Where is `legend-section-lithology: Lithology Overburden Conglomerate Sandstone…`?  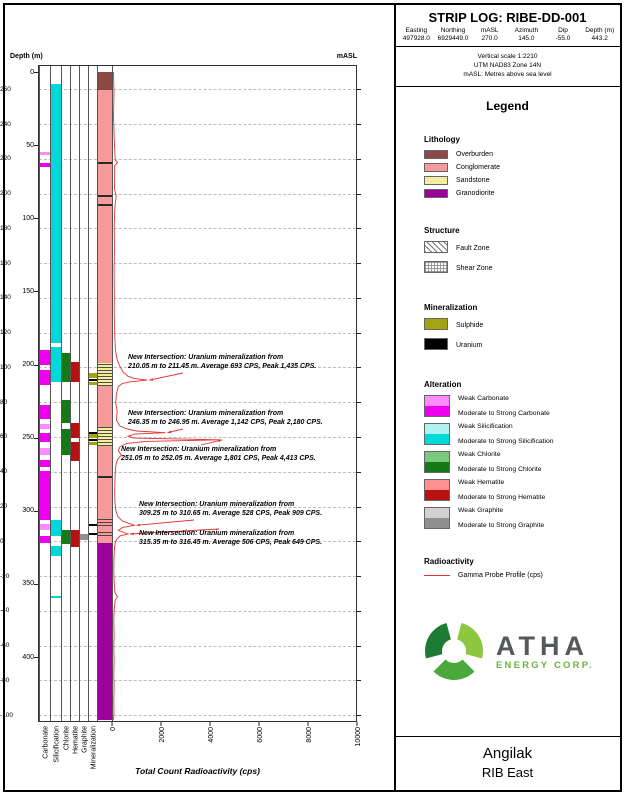 legend-section-lithology: Lithology Overburden Conglomerate Sandstone… is located at coordinates (521, 166).